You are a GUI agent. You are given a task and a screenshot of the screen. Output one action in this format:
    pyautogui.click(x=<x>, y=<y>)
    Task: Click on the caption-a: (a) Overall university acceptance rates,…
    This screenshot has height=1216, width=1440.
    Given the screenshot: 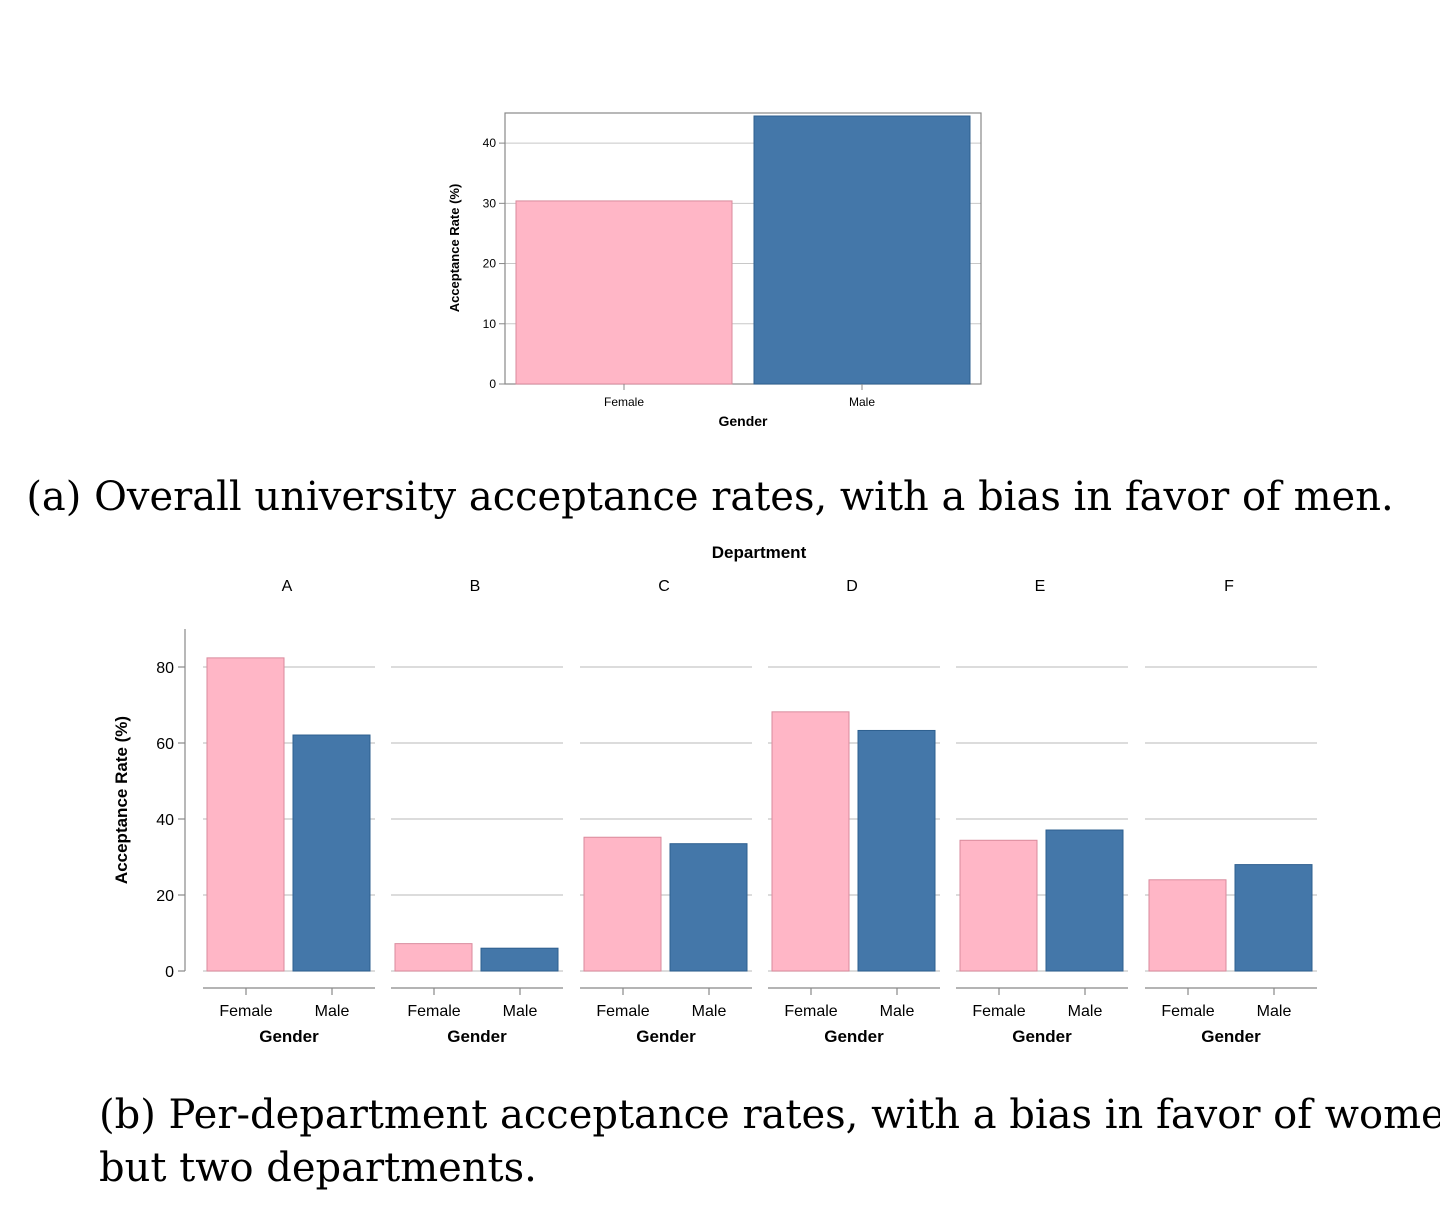 What is the action you would take?
    pyautogui.click(x=709, y=497)
    